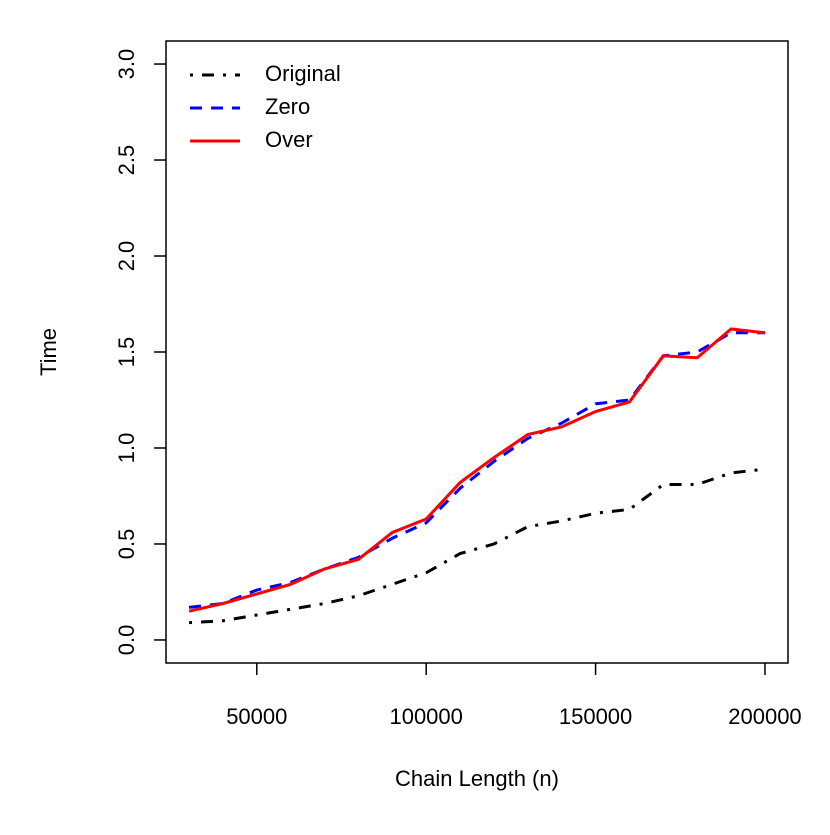  Describe the element at coordinates (595, 716) in the screenshot. I see `x-tick-label: 150000` at that location.